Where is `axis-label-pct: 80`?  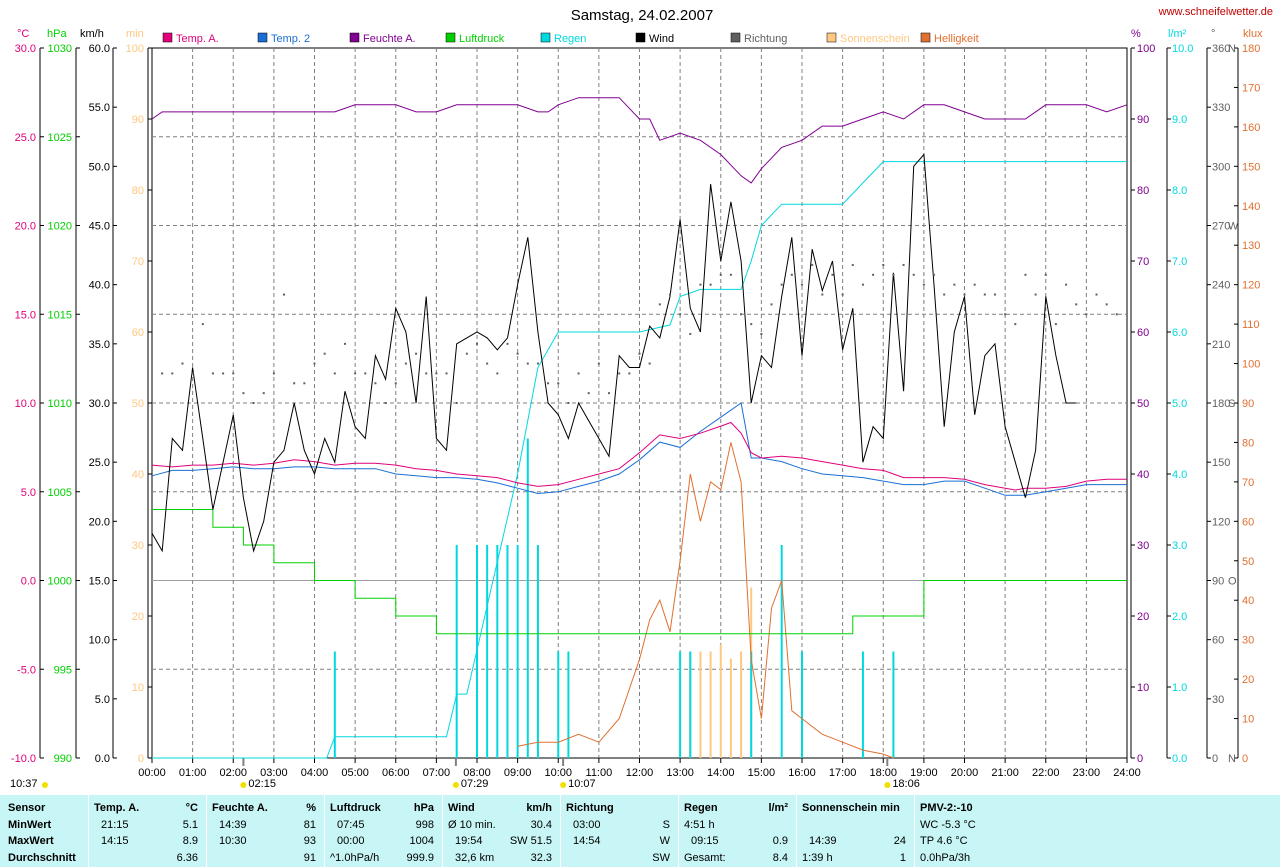 axis-label-pct: 80 is located at coordinates (1143, 191).